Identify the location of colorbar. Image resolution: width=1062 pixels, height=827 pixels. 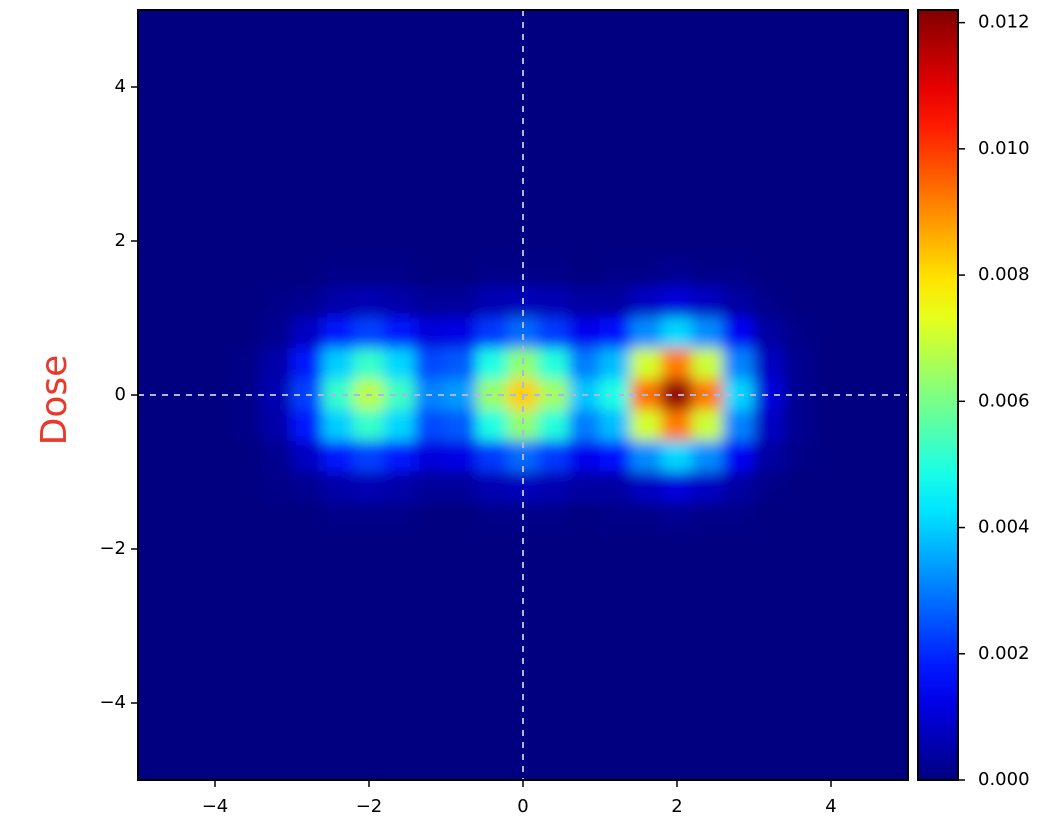
(938, 395).